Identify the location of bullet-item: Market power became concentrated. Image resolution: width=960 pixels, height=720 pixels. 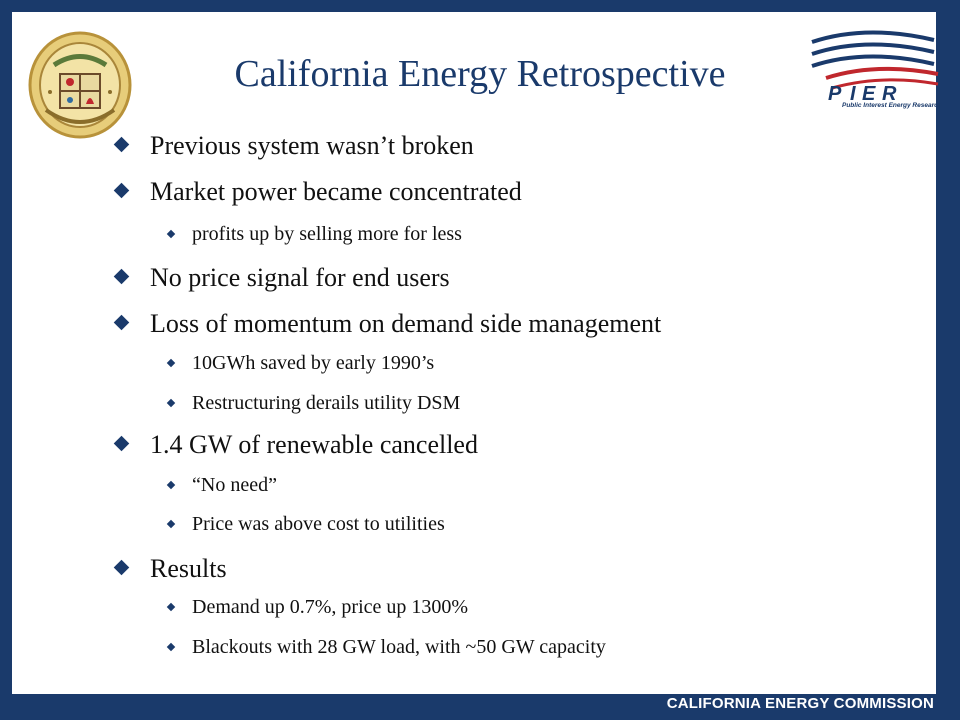
(317, 192).